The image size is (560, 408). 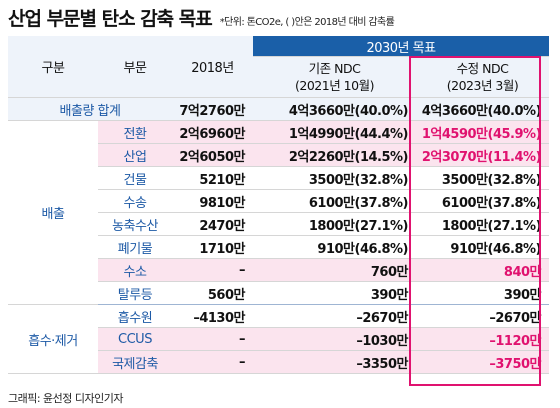 I want to click on sector-cell: 건물, so click(x=135, y=178).